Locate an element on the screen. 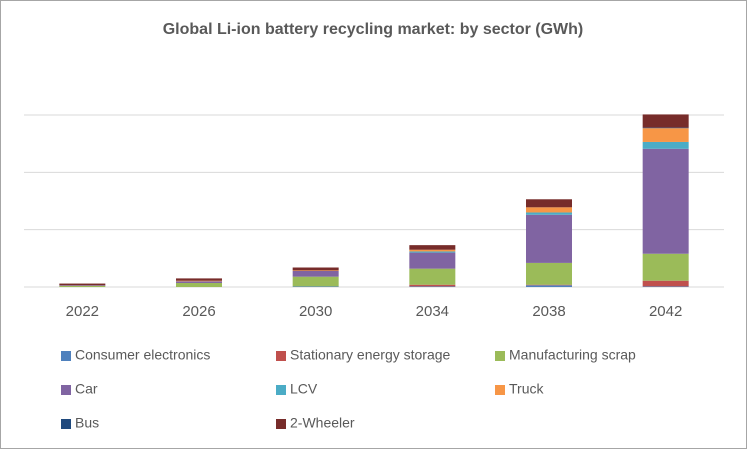 This screenshot has height=449, width=747. x-tick-label: 2038 is located at coordinates (548, 311).